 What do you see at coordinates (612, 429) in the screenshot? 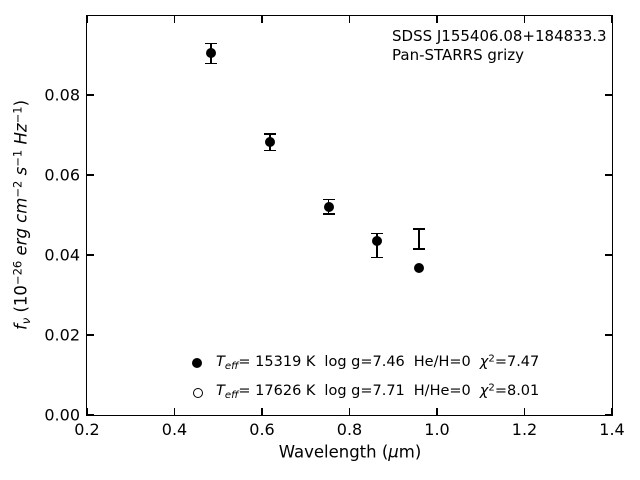
I see `x-tick-label: 1.4` at bounding box center [612, 429].